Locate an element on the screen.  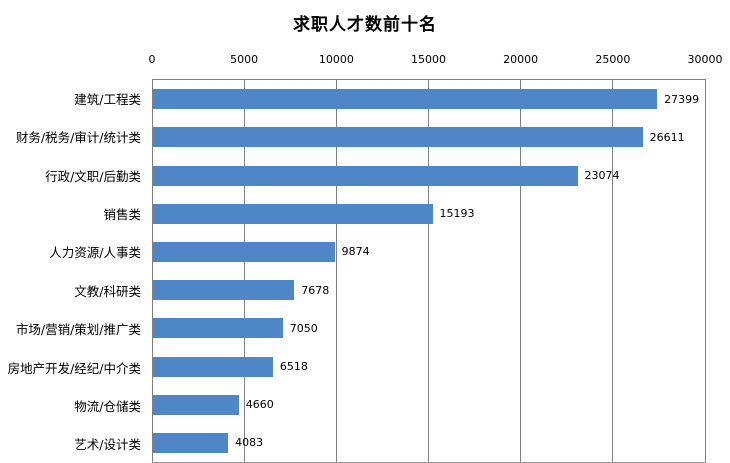
bar-row: 6518 is located at coordinates (429, 366).